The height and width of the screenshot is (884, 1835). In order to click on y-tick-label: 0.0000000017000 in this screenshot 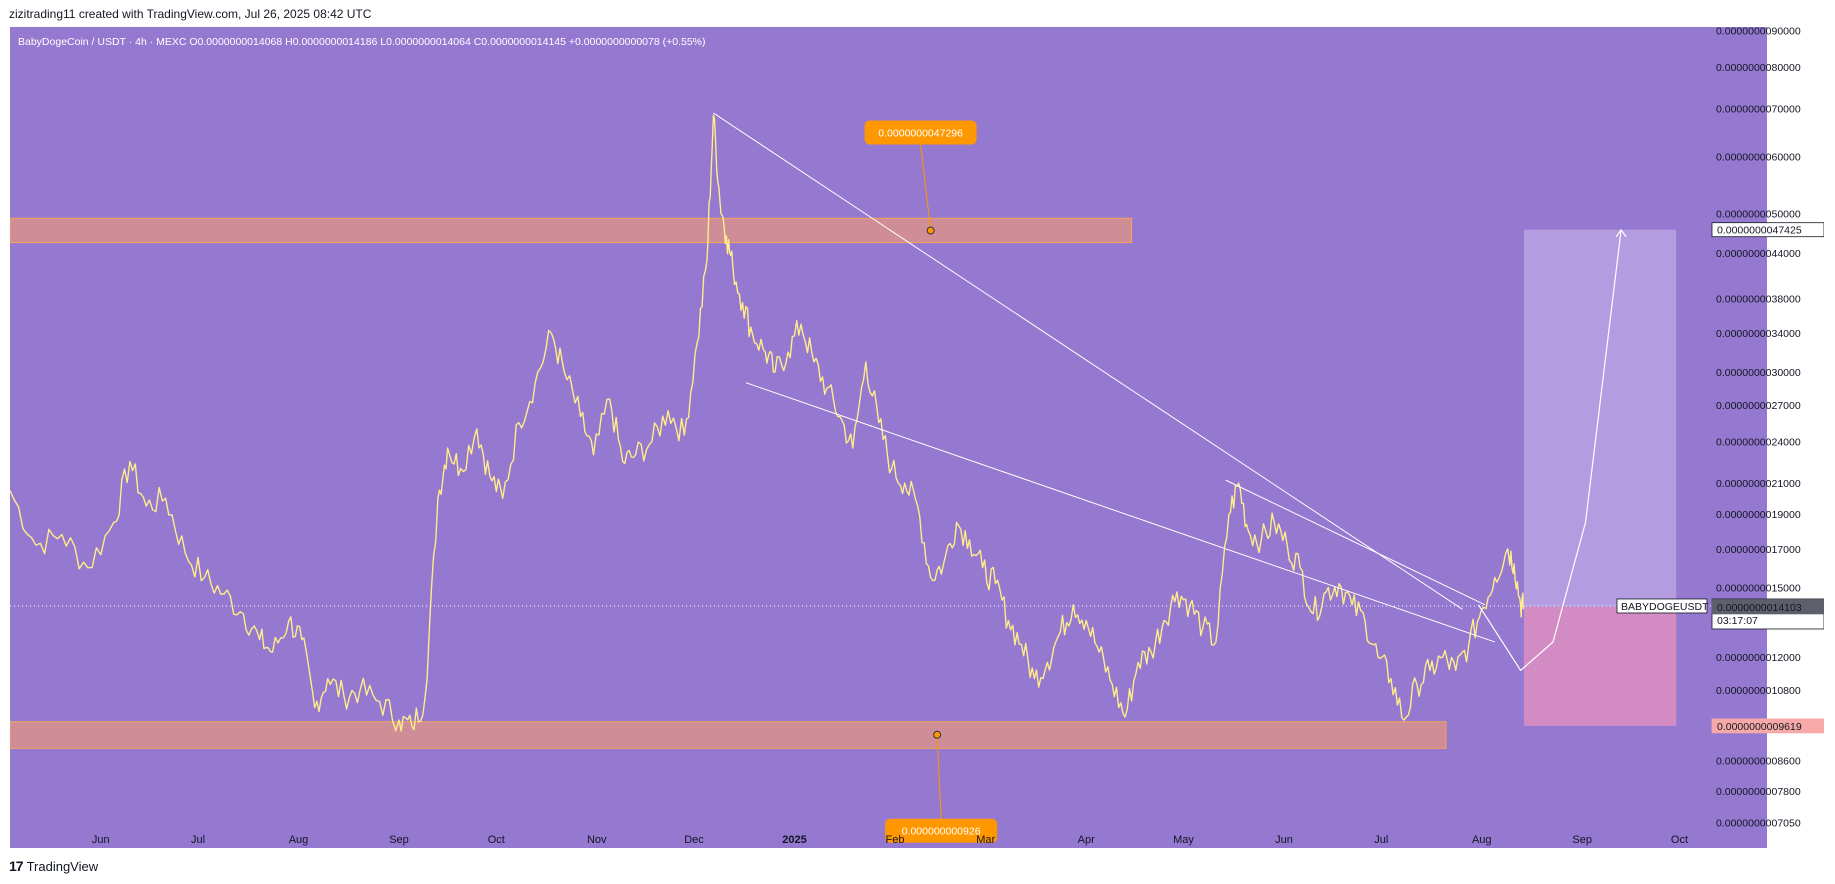, I will do `click(1758, 550)`.